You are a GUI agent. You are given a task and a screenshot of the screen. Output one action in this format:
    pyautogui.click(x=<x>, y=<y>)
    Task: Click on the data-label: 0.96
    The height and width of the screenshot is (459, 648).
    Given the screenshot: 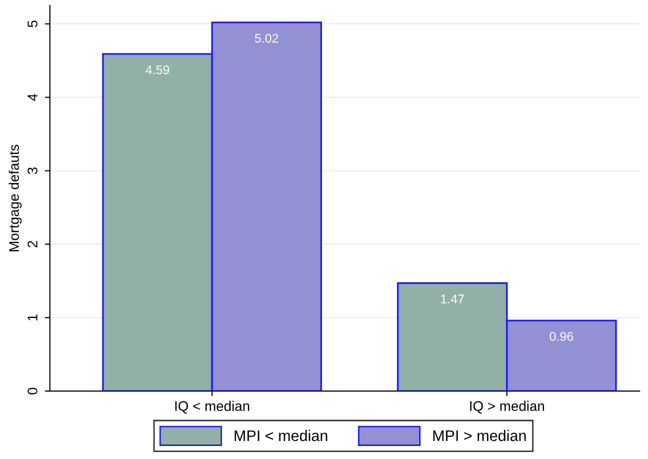 What is the action you would take?
    pyautogui.click(x=562, y=336)
    